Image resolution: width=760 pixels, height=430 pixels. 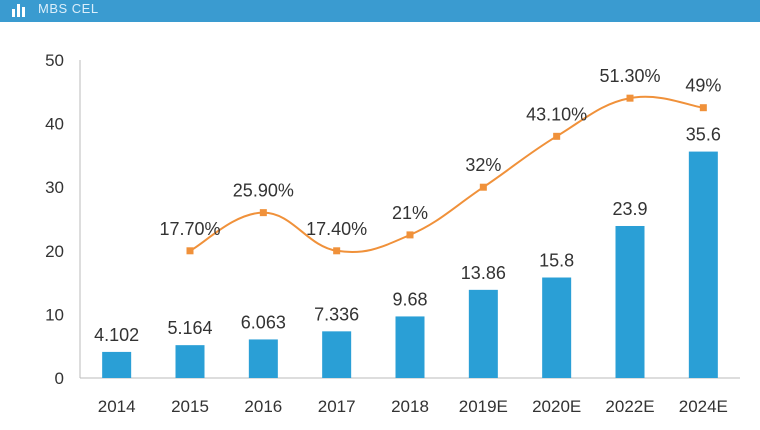 What do you see at coordinates (556, 406) in the screenshot?
I see `x-tick-label: 2020E` at bounding box center [556, 406].